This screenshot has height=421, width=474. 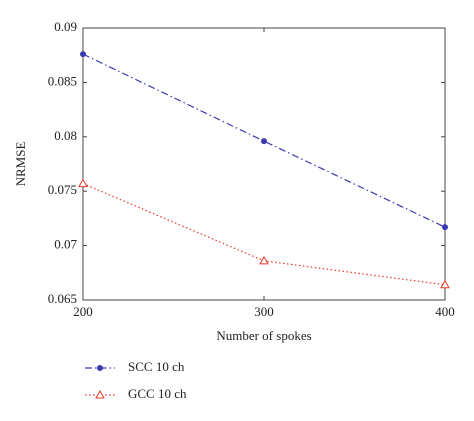 I want to click on legend-label: GCC 10 ch, so click(x=157, y=393).